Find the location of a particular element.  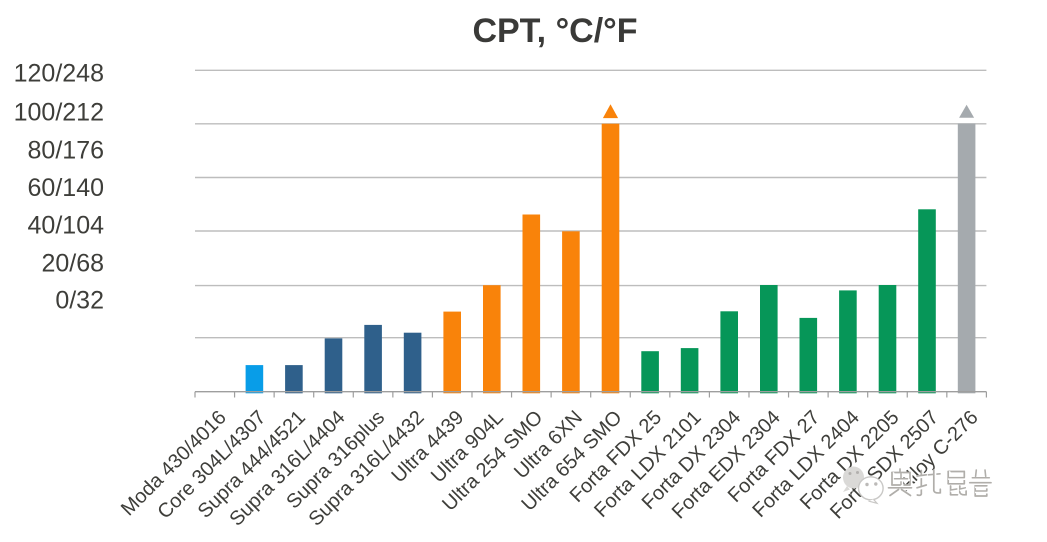

svg-text: 20/68 is located at coordinates (72, 263).